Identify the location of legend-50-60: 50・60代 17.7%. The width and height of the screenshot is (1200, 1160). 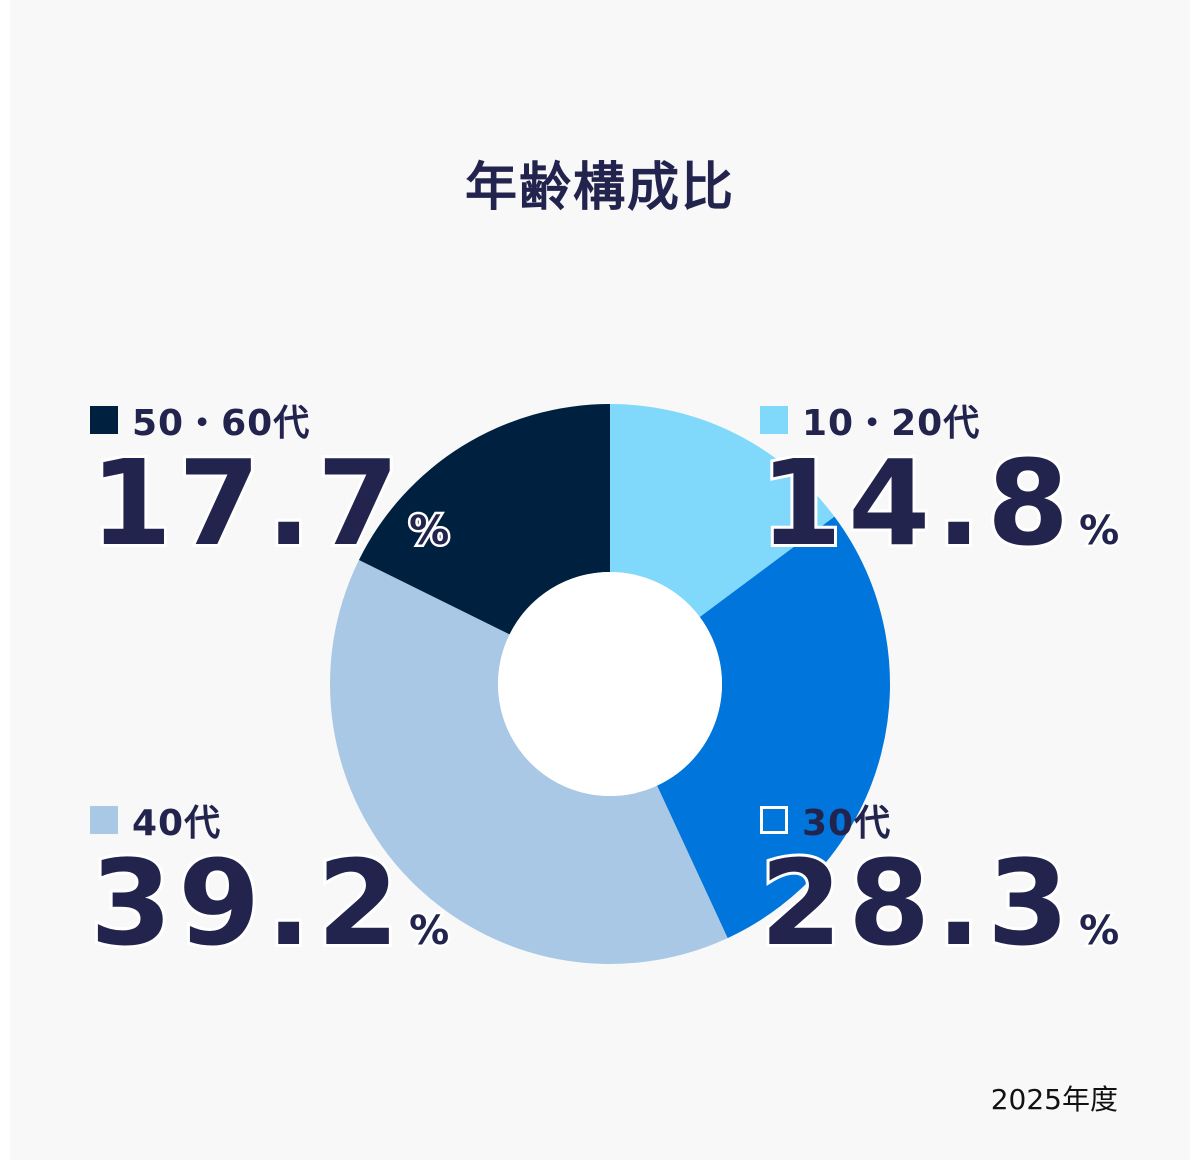
(269, 482).